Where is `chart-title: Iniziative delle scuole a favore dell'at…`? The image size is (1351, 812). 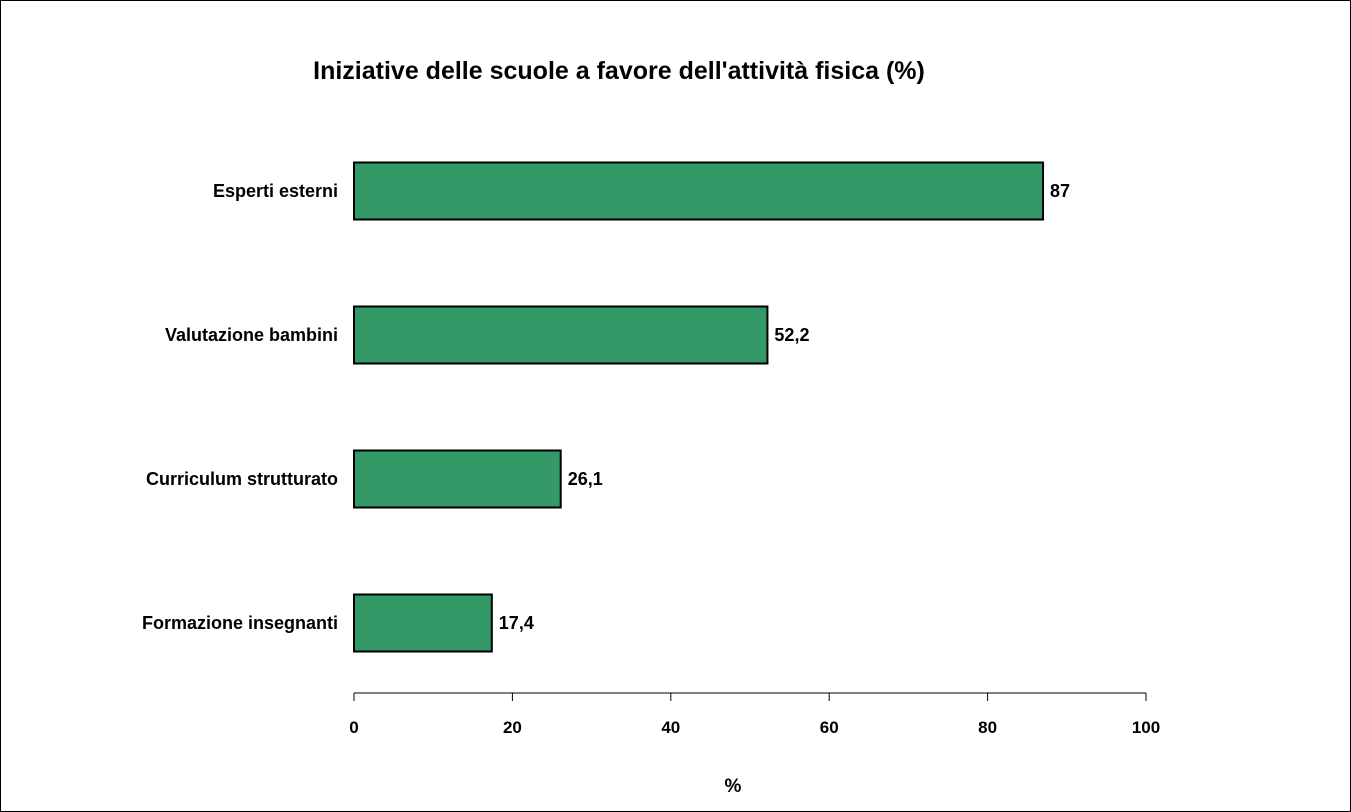
chart-title: Iniziative delle scuole a favore dell'at… is located at coordinates (619, 71).